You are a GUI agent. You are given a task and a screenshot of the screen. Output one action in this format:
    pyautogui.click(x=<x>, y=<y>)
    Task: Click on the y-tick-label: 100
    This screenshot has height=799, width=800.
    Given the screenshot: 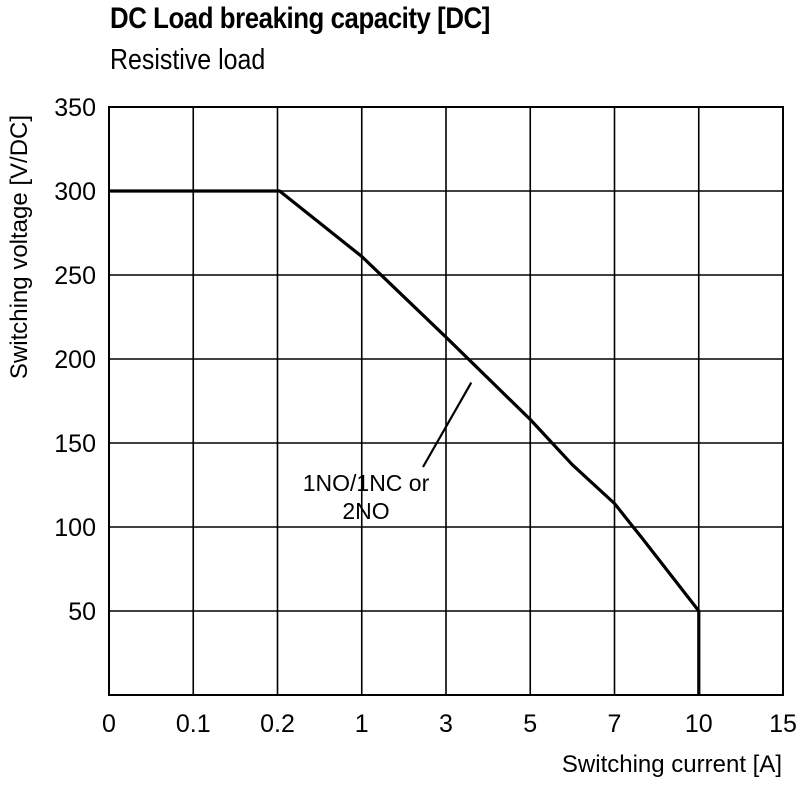 What is the action you would take?
    pyautogui.click(x=75, y=528)
    